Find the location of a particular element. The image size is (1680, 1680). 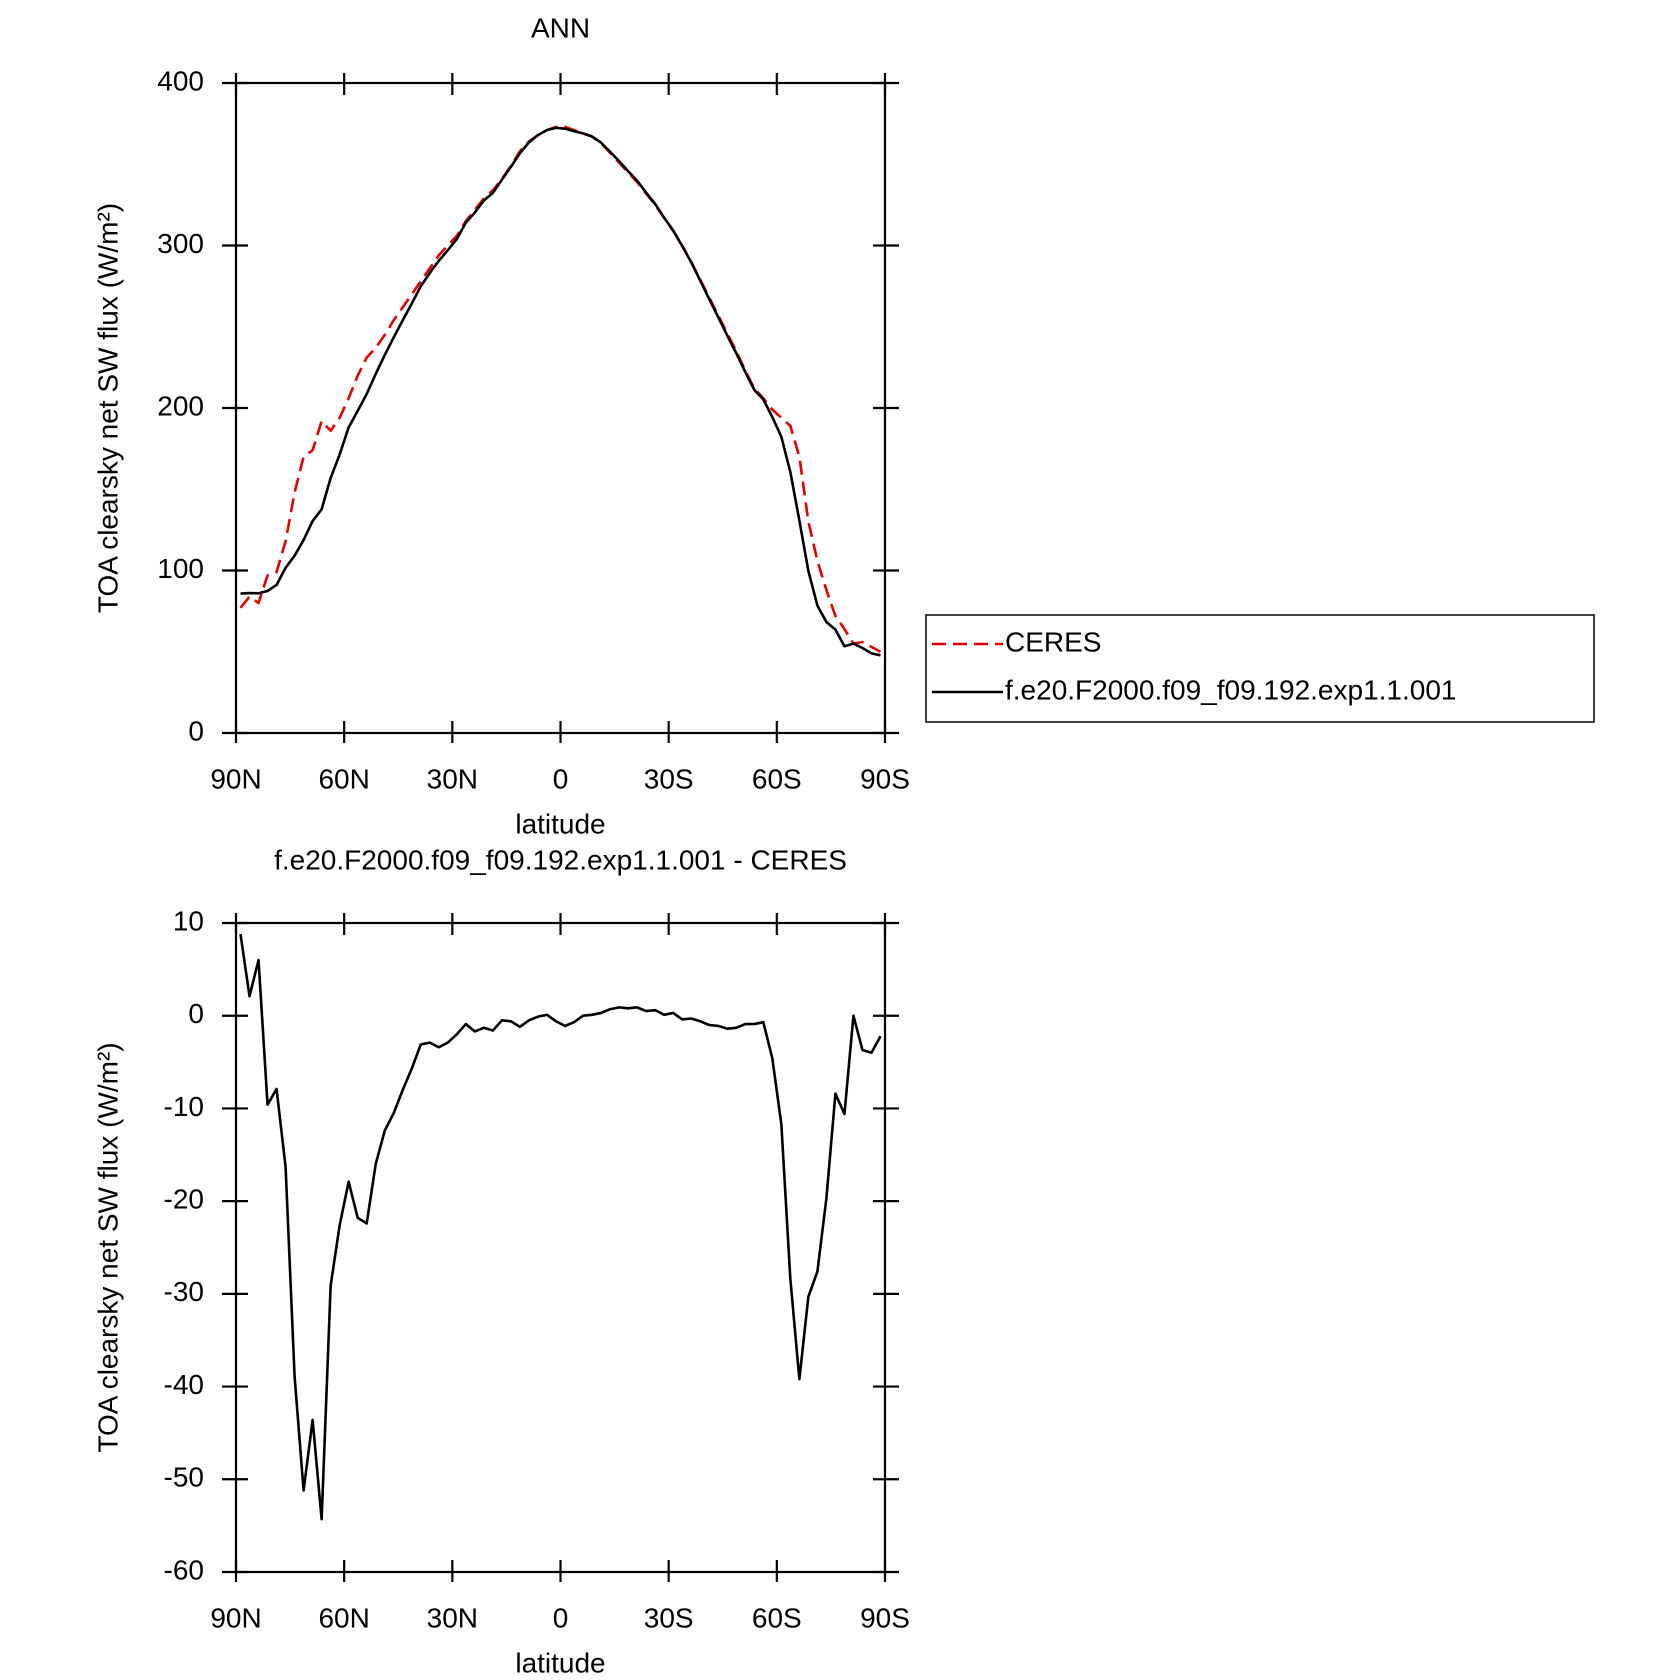

legend: CERES f.e20.F2000.f09_f09.192.exp1.1.001 is located at coordinates (1260, 668).